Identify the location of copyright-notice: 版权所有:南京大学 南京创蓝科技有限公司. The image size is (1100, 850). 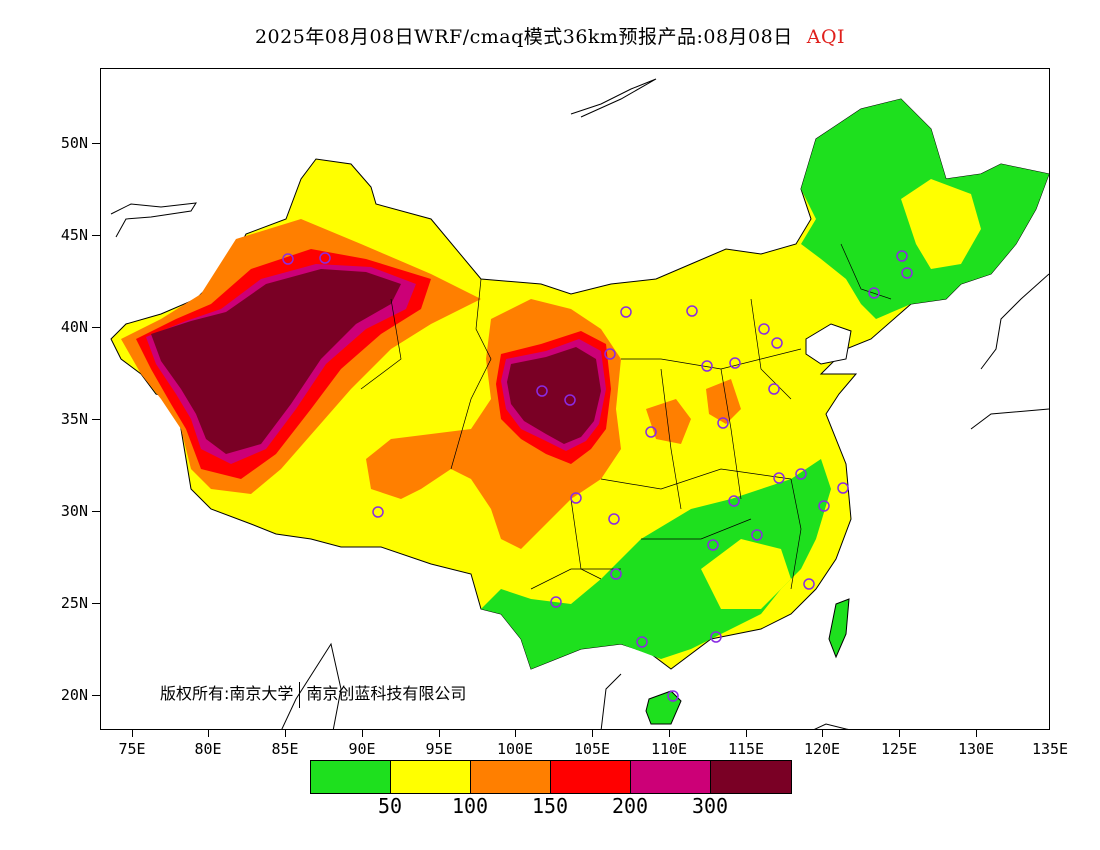
(313, 694).